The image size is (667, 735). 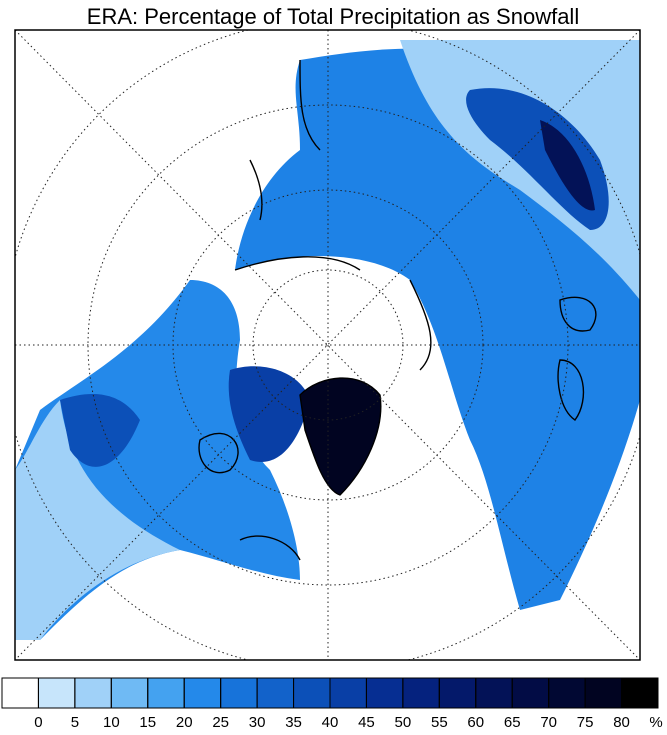 What do you see at coordinates (548, 722) in the screenshot?
I see `colorbar-tick-label: 70` at bounding box center [548, 722].